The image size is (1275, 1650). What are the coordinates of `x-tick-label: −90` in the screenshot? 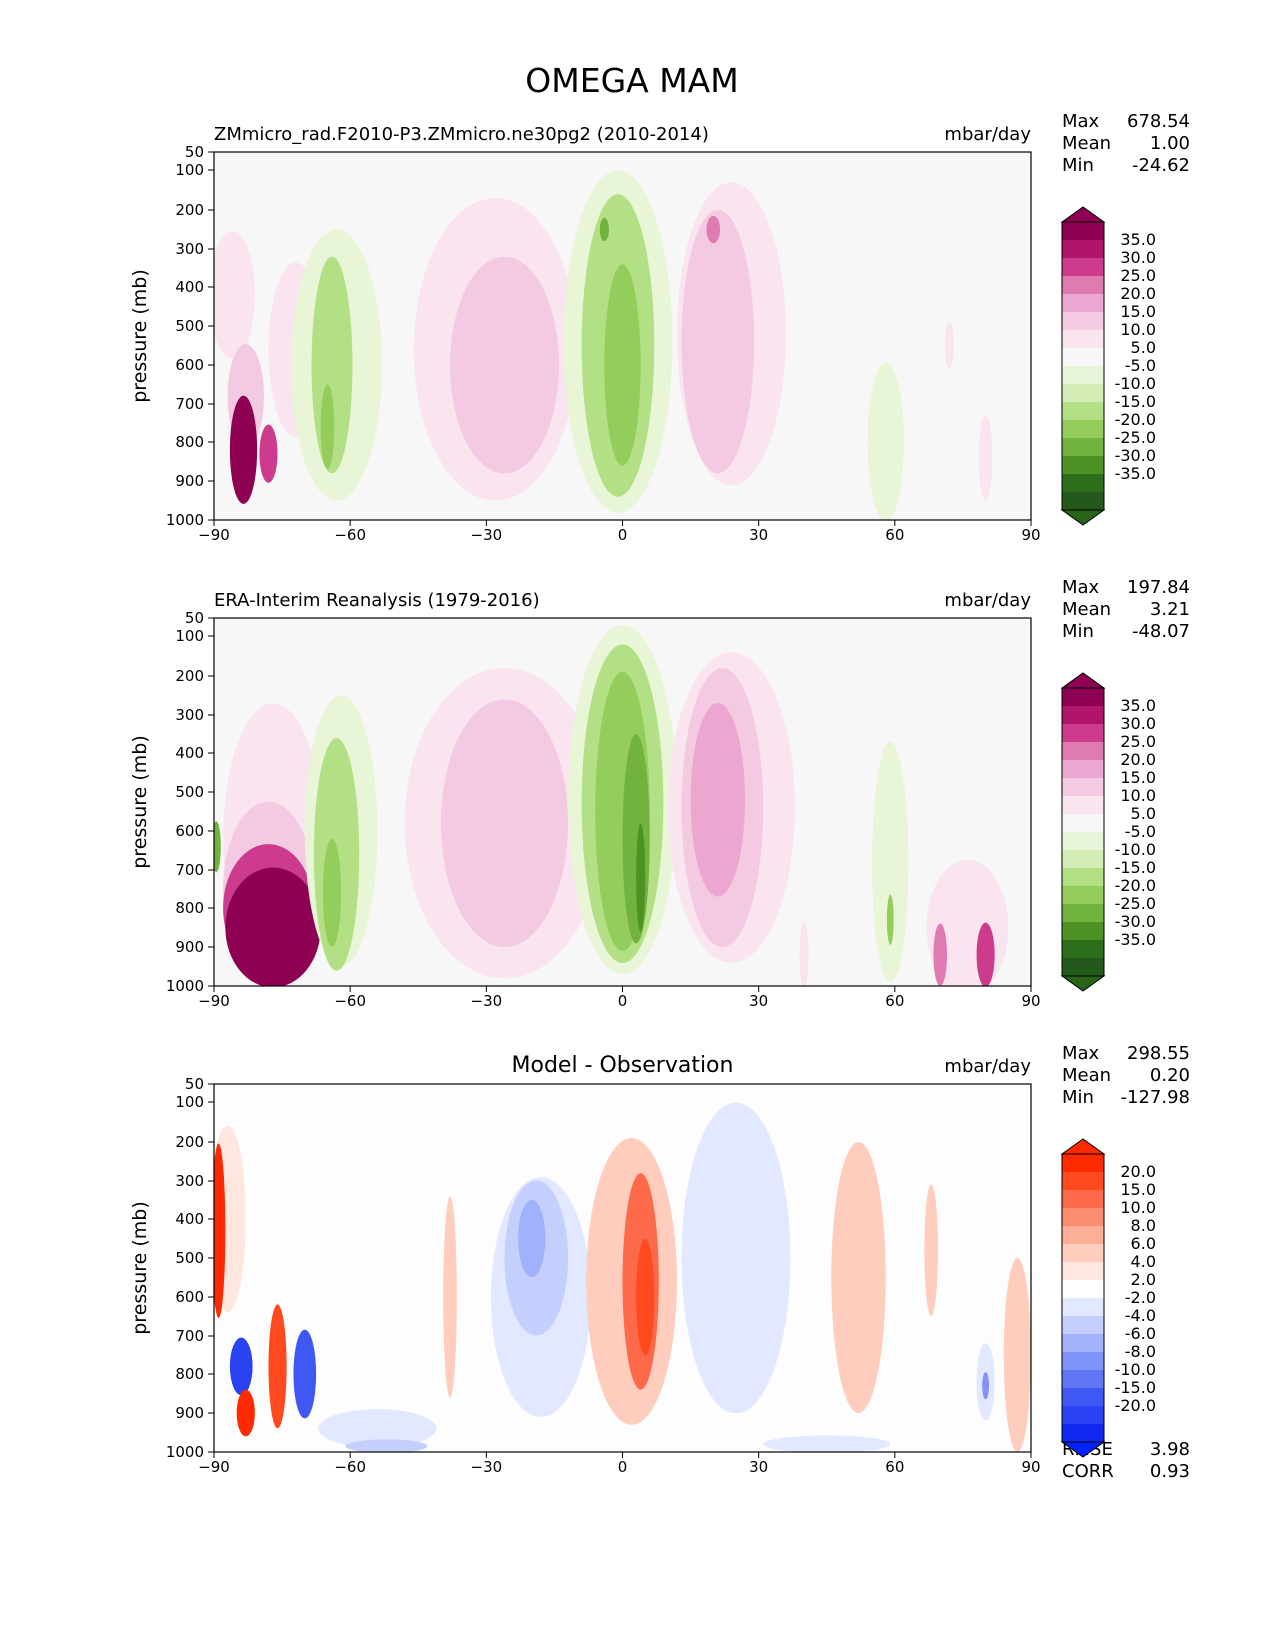 It's located at (214, 535).